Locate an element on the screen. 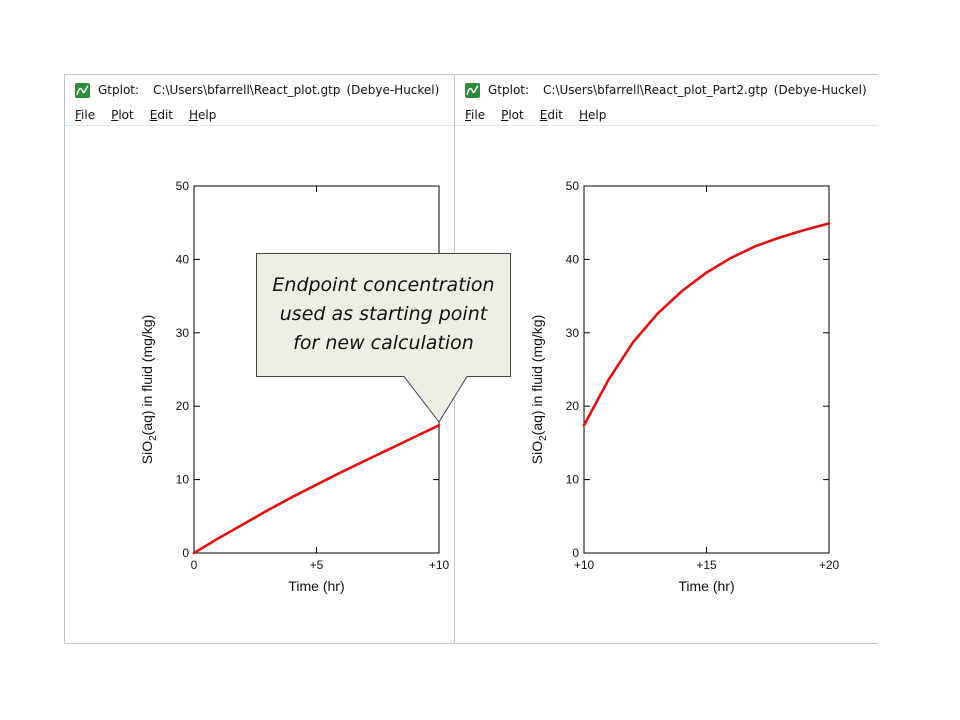 The width and height of the screenshot is (960, 720). x-tick-label: +15 is located at coordinates (706, 565).